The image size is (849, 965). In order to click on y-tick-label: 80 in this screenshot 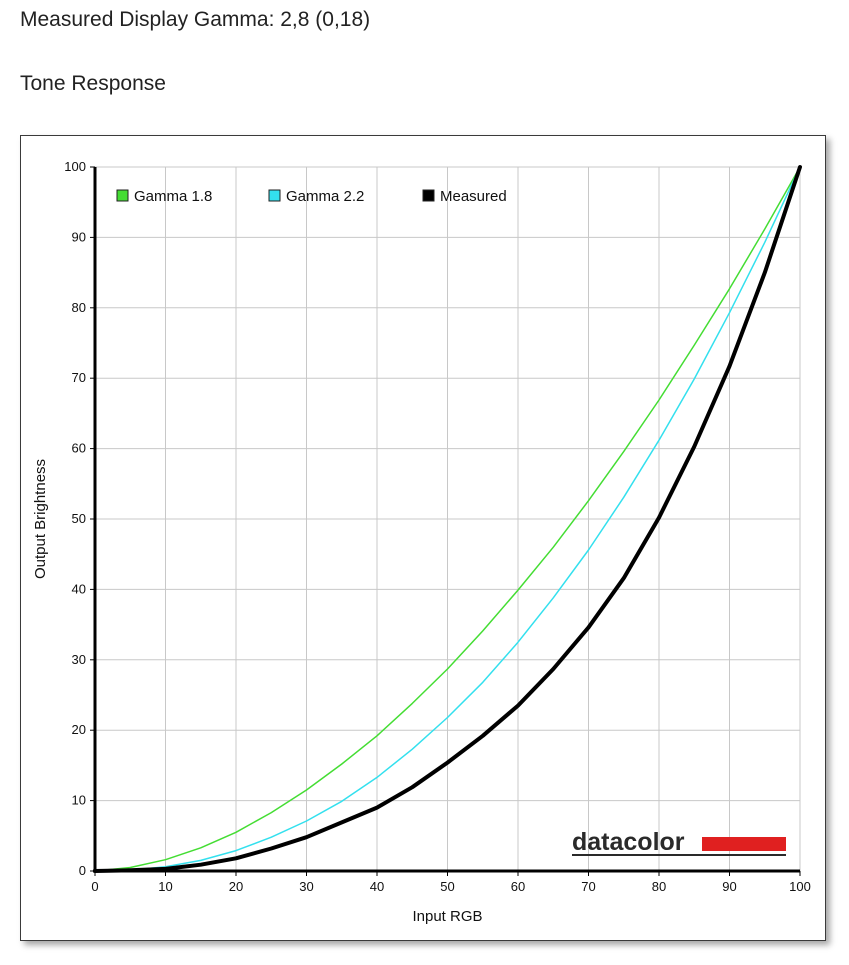, I will do `click(79, 307)`.